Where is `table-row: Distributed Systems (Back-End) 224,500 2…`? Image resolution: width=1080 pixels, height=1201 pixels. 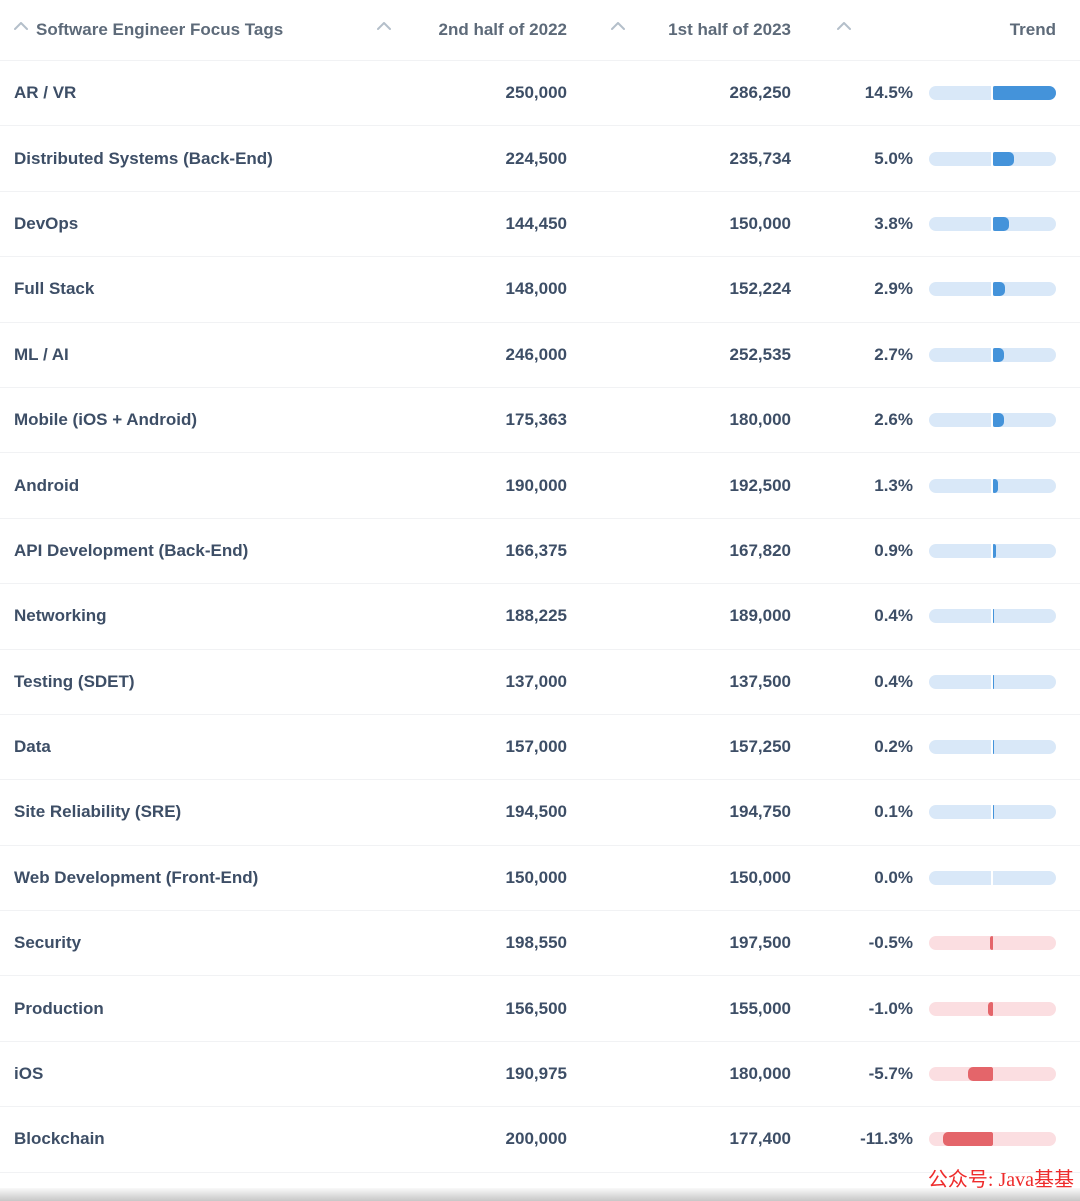 table-row: Distributed Systems (Back-End) 224,500 2… is located at coordinates (540, 159).